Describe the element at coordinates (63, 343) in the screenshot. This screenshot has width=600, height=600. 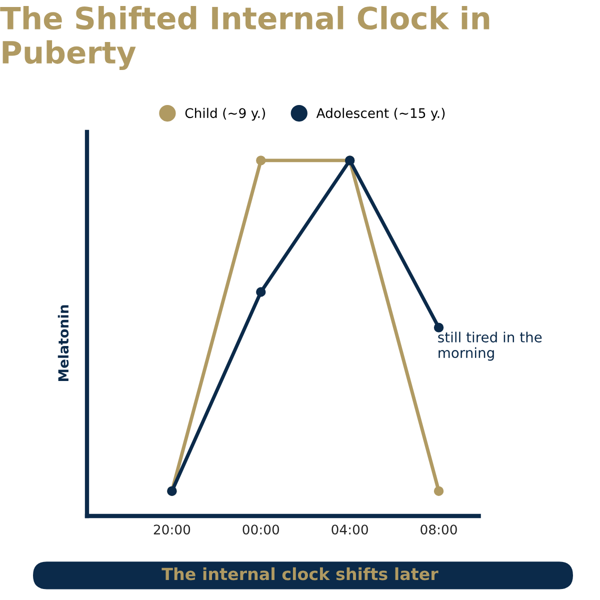
I see `y-axis-title: Melatonin` at that location.